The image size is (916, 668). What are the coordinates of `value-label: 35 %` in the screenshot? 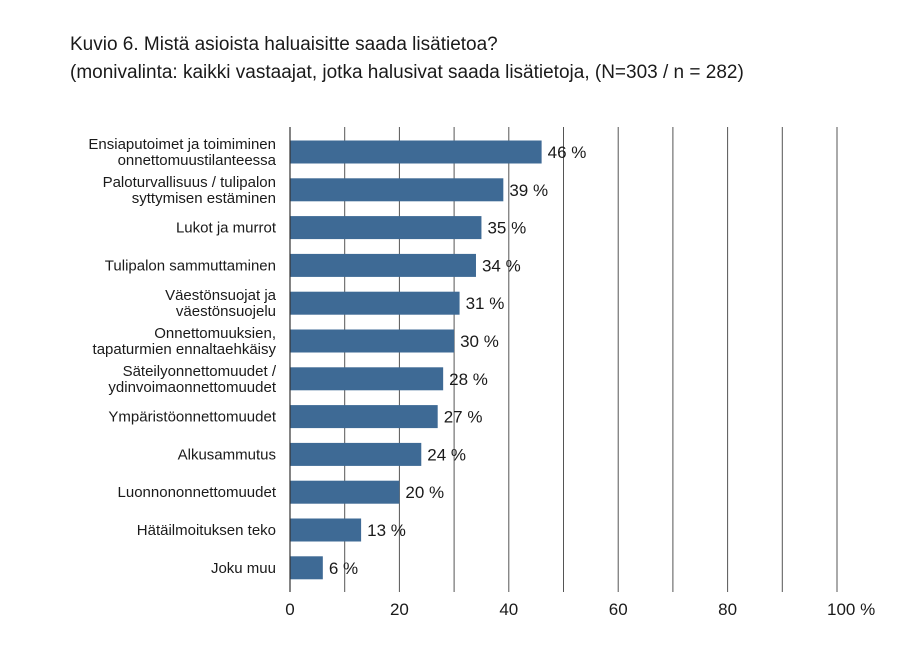 It's located at (506, 228).